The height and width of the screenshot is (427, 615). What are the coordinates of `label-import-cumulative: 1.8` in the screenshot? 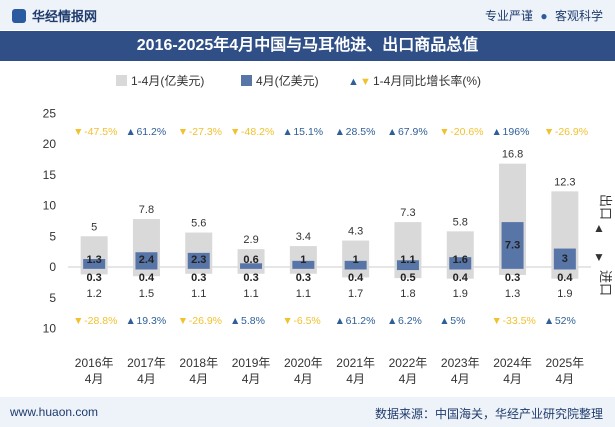 It's located at (407, 294).